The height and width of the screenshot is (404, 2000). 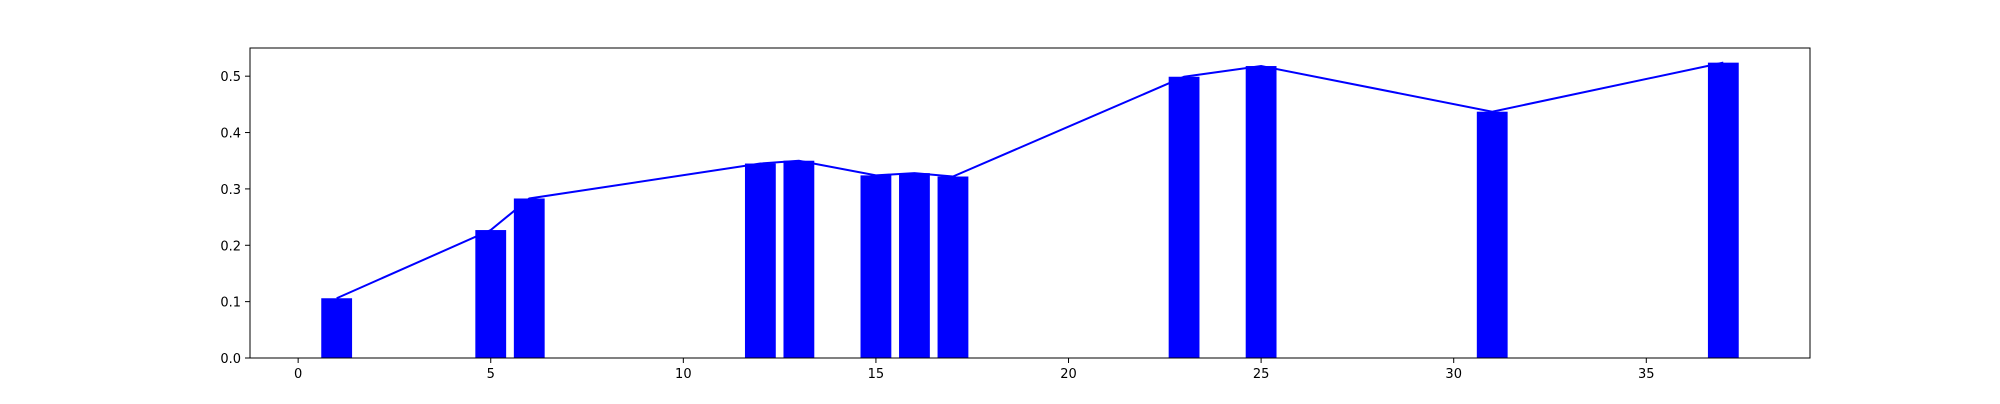 What do you see at coordinates (876, 374) in the screenshot?
I see `x-tick-label-15: 15` at bounding box center [876, 374].